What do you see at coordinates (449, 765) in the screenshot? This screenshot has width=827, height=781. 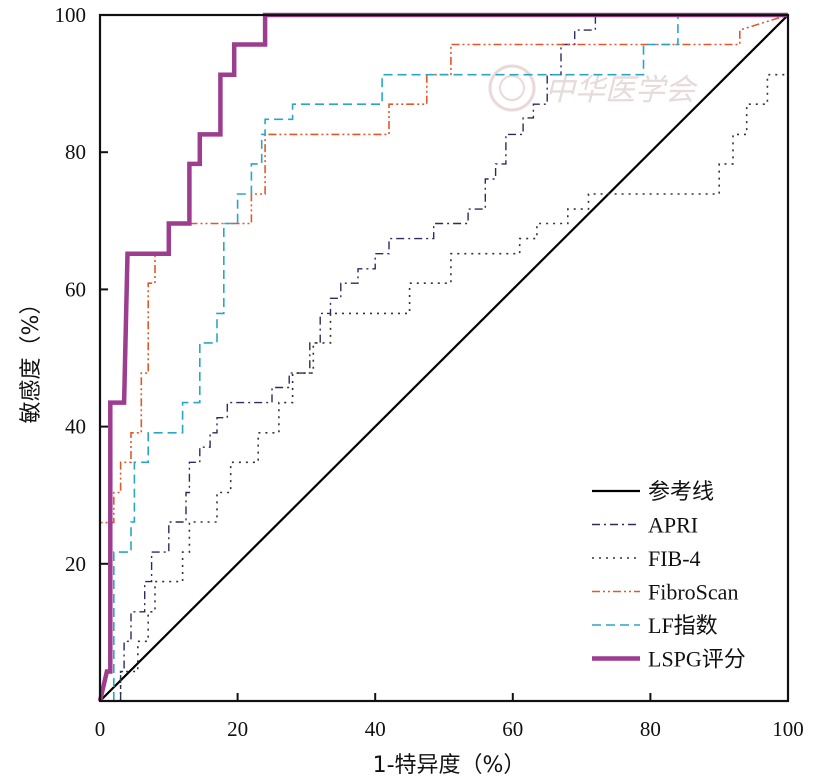 I see `x-axis-title: 1-特异度（%）` at bounding box center [449, 765].